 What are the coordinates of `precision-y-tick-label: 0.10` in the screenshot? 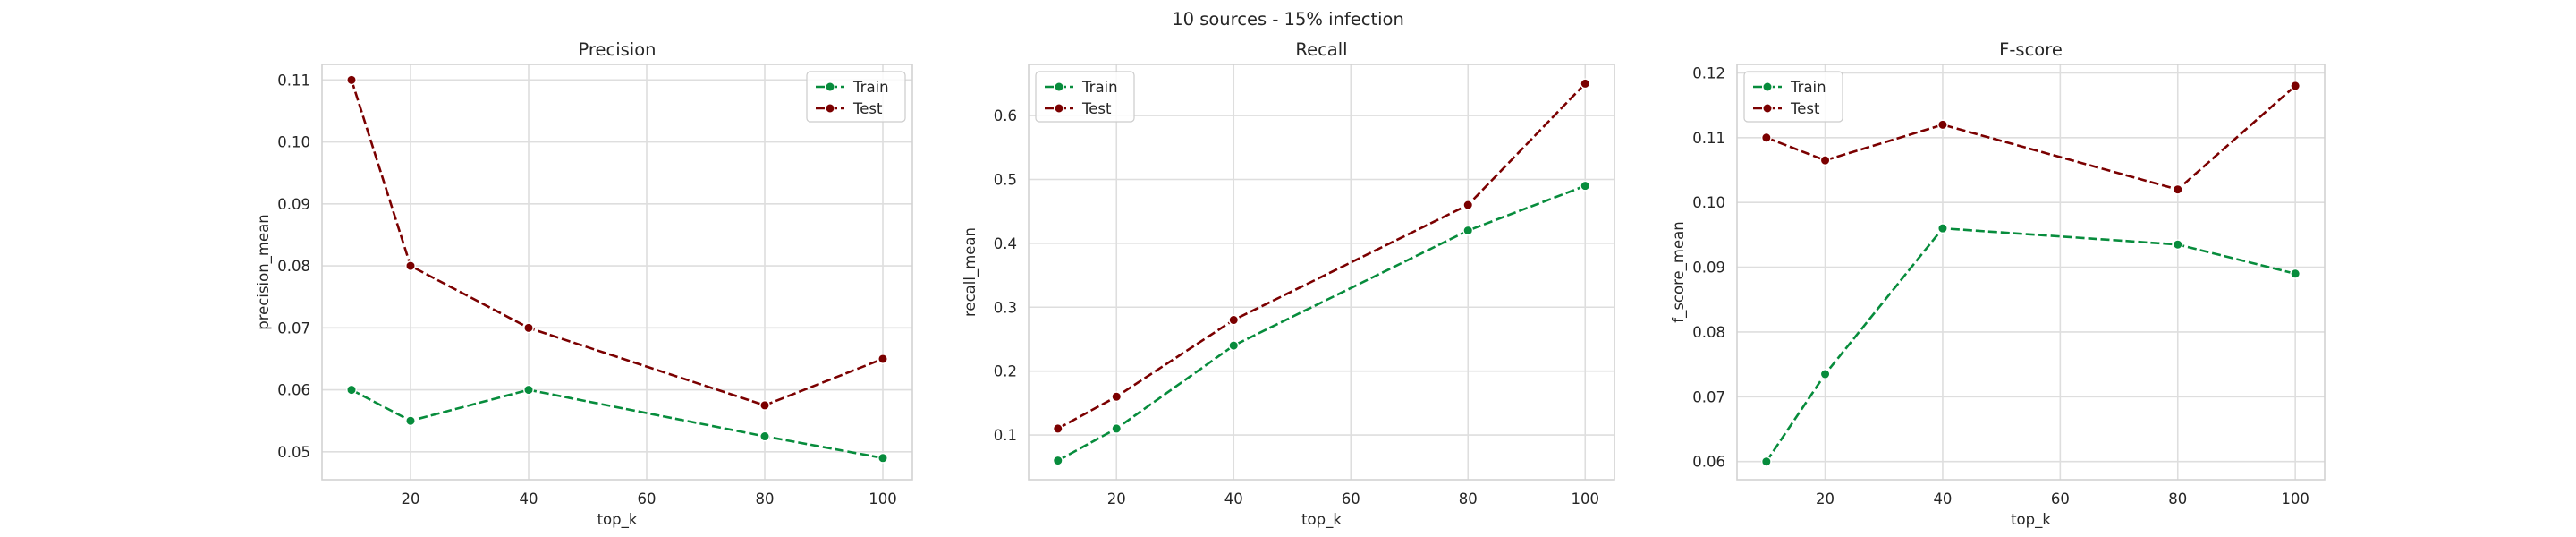 It's located at (293, 142).